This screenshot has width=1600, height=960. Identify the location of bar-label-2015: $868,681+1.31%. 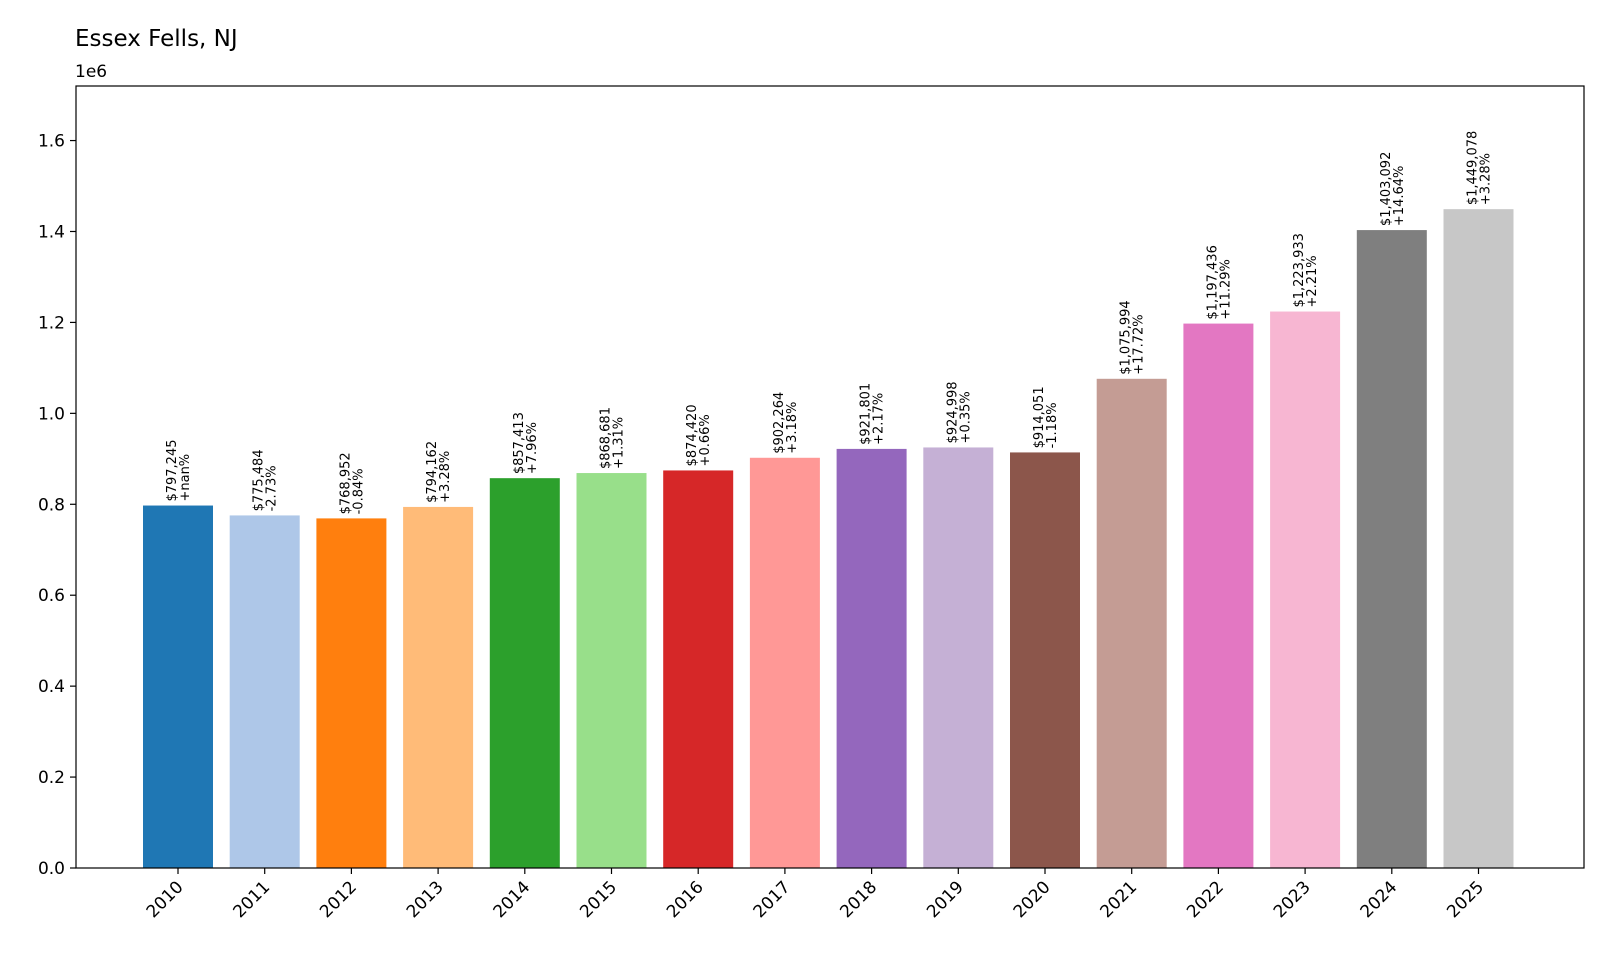
(613, 438).